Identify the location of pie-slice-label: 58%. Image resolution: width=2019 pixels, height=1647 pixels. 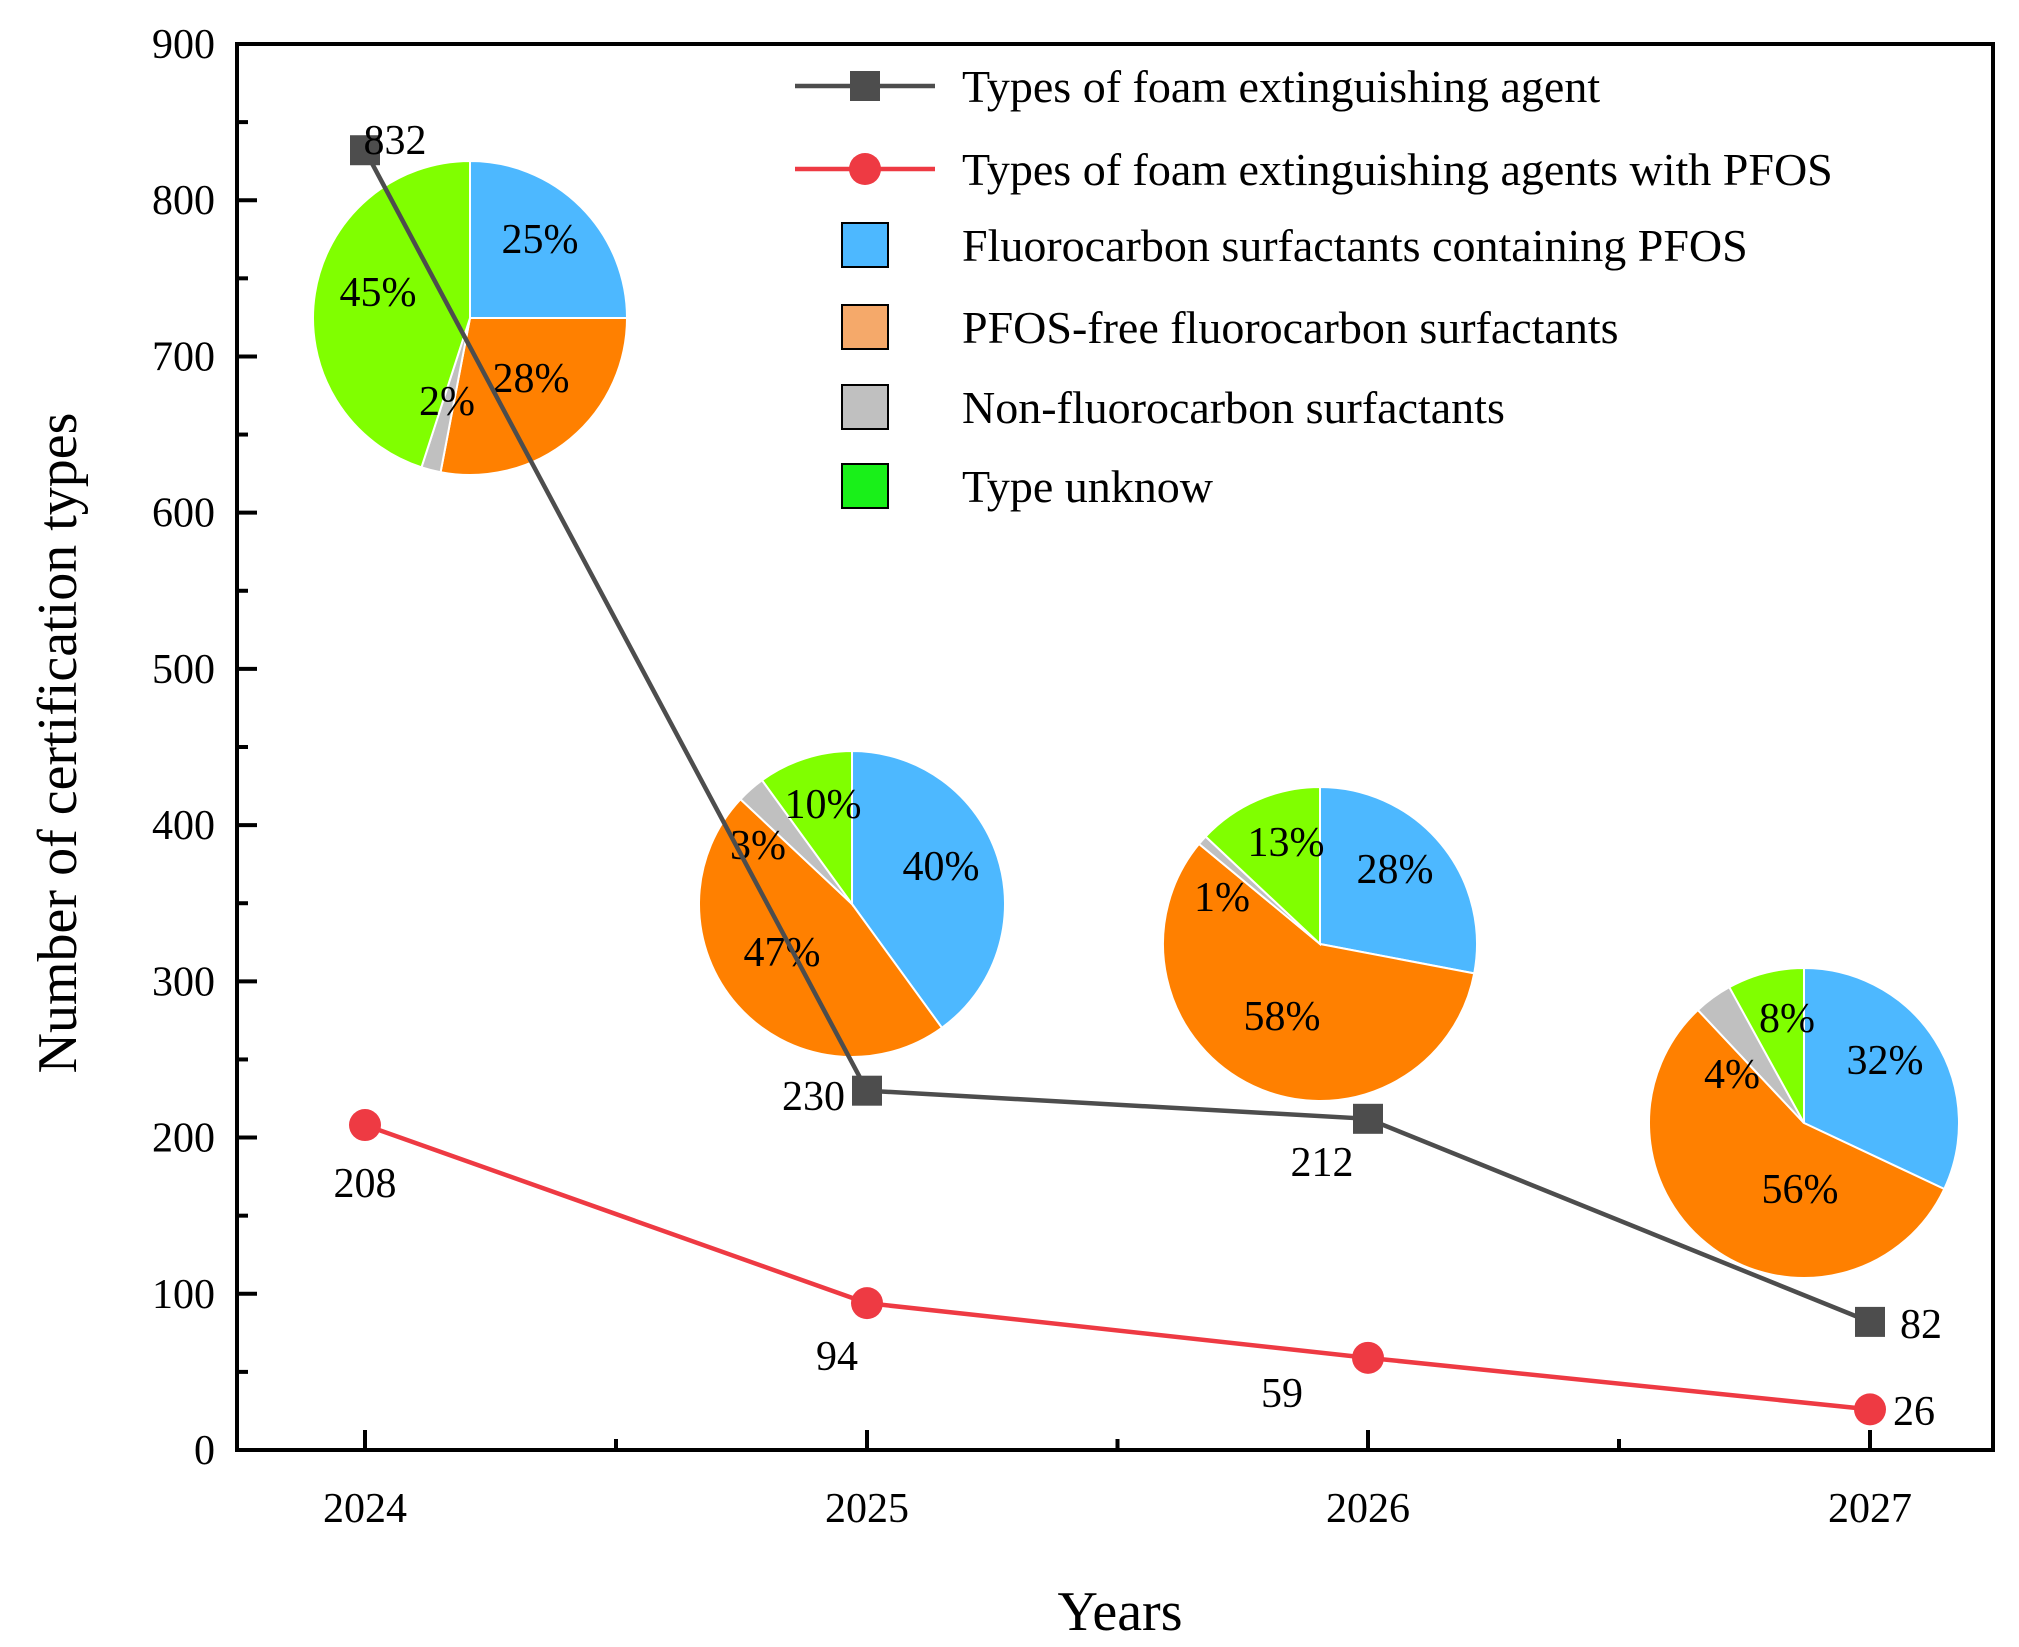
(1282, 1017).